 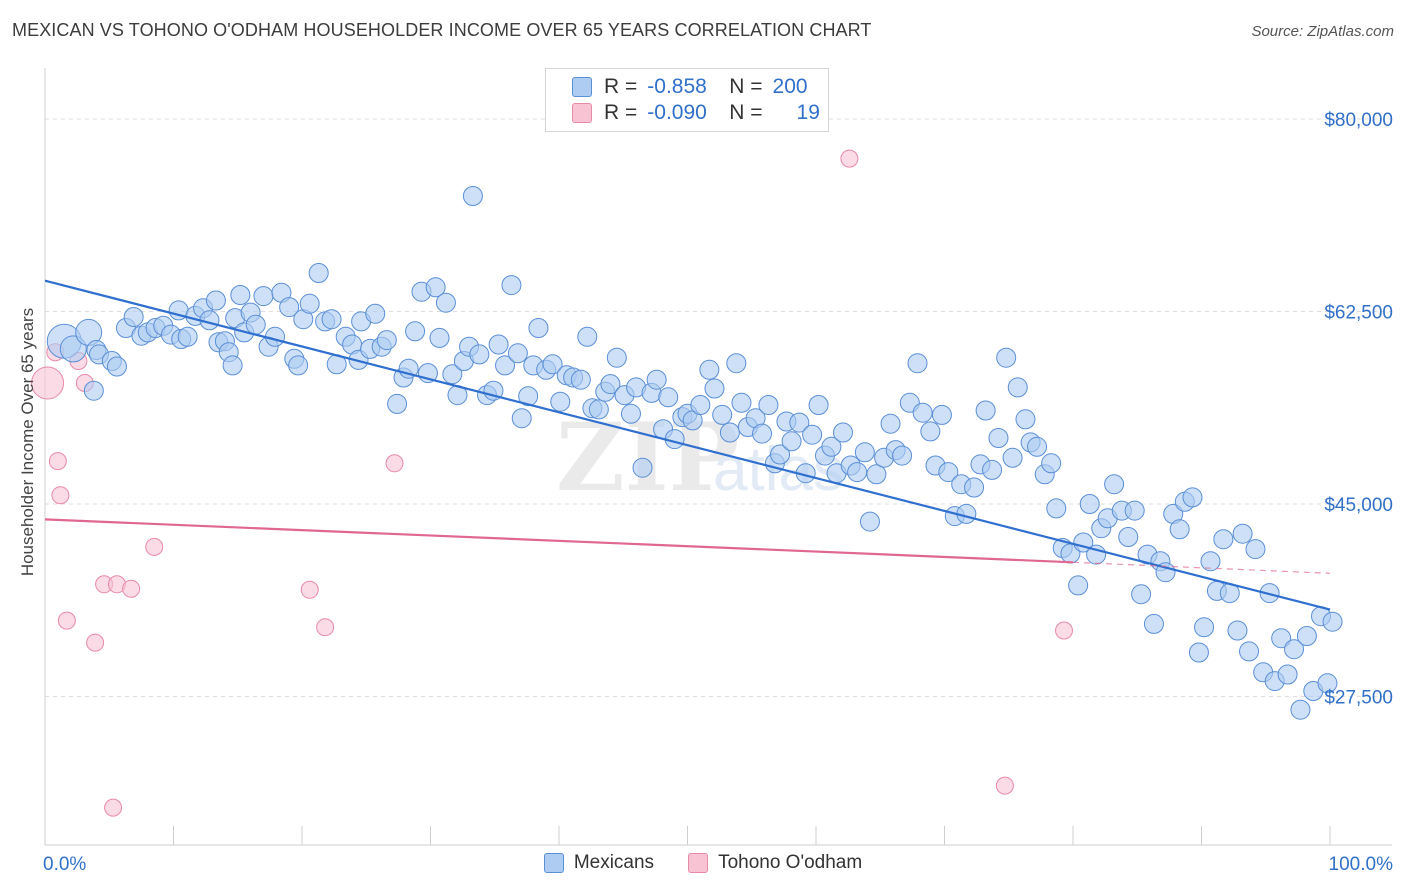 I want to click on legend-item-tohono: Tohono O'odham, so click(x=775, y=863).